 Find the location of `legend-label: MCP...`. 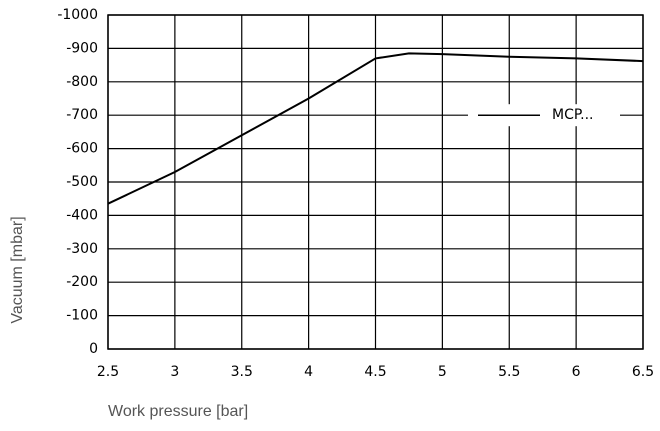

legend-label: MCP... is located at coordinates (572, 115).